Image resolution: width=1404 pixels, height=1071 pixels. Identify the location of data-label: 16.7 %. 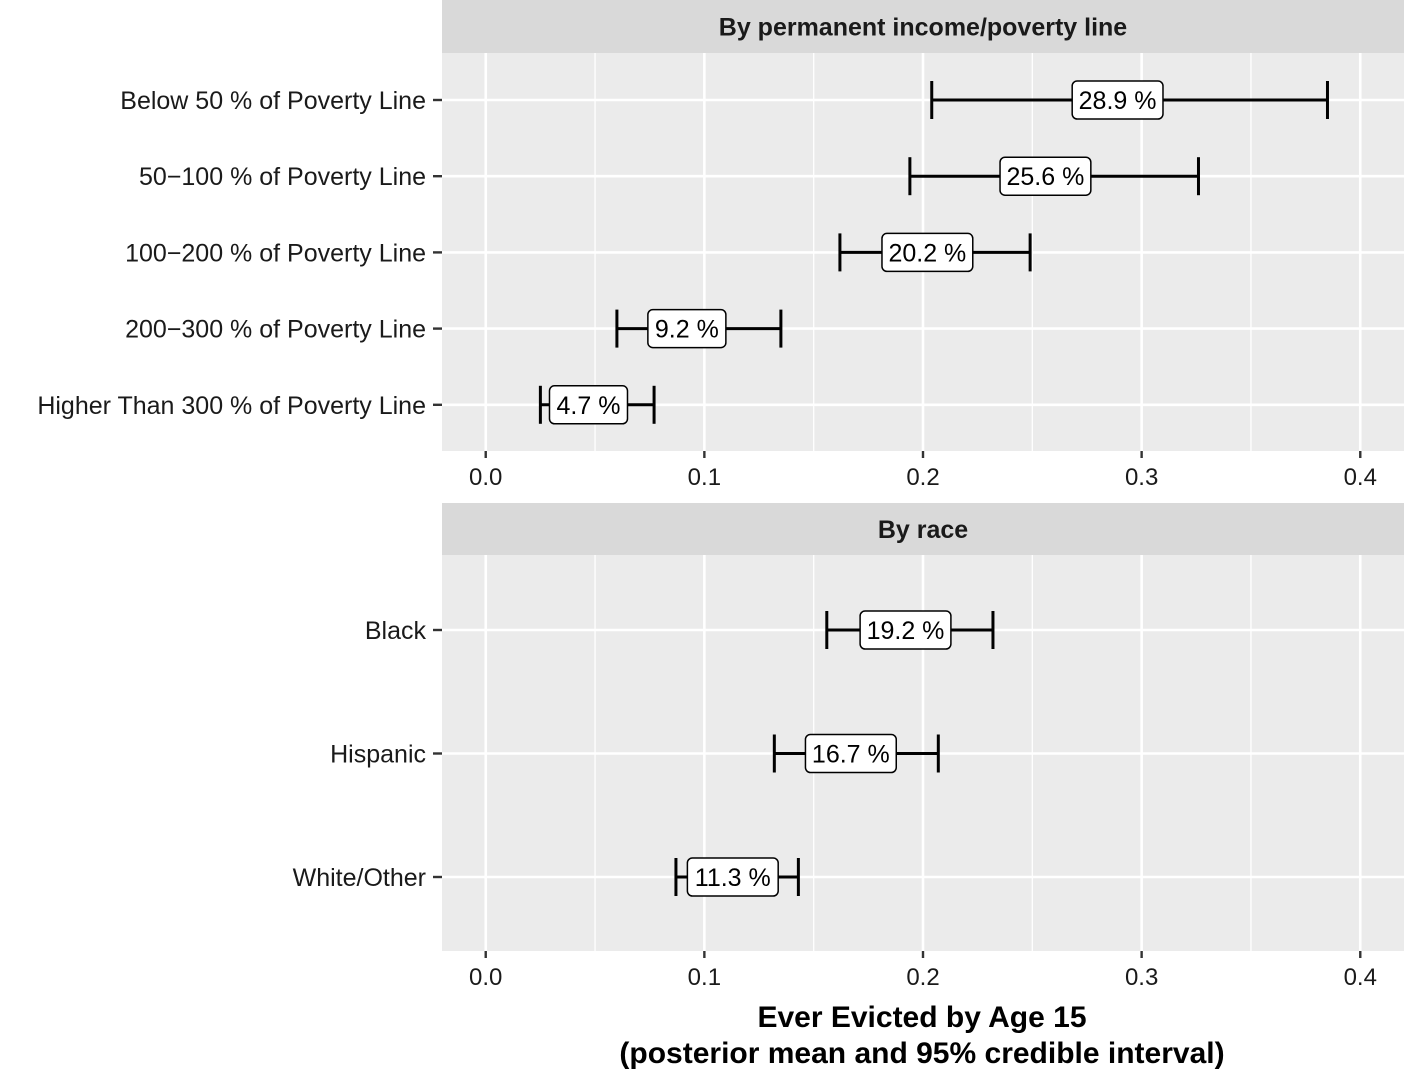
(851, 755).